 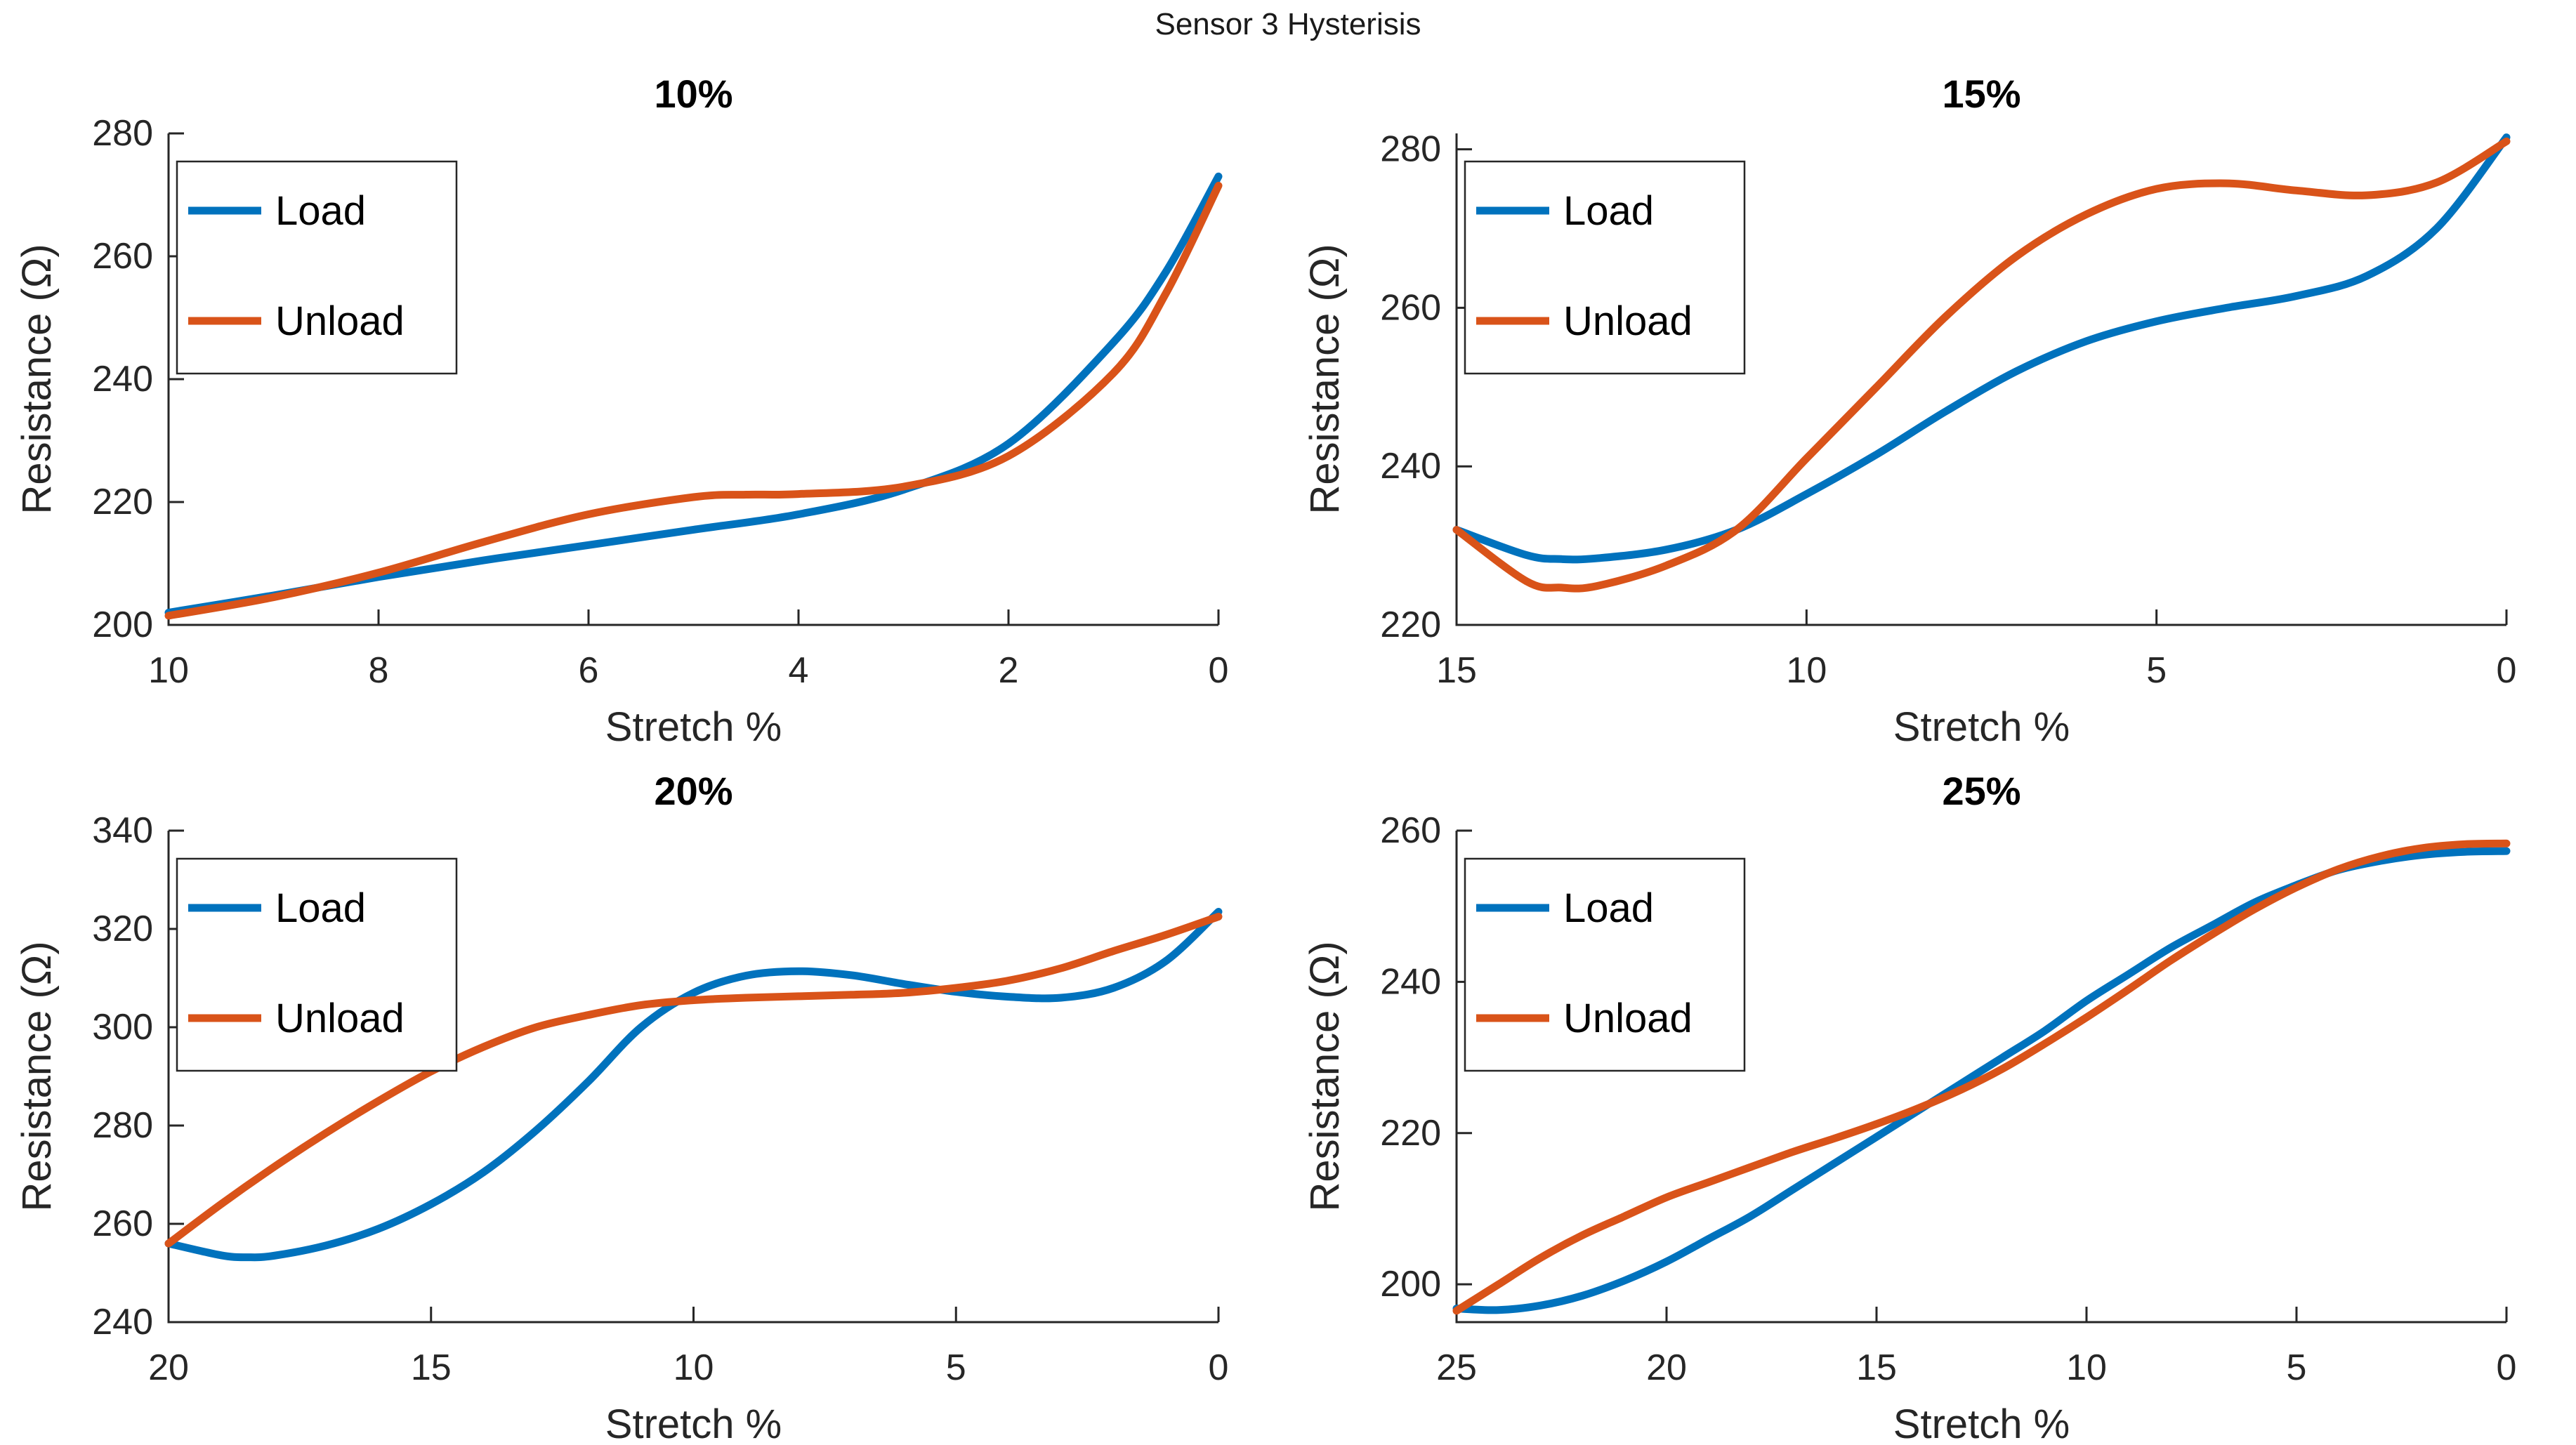 I want to click on x-tick-label: 6, so click(x=589, y=671).